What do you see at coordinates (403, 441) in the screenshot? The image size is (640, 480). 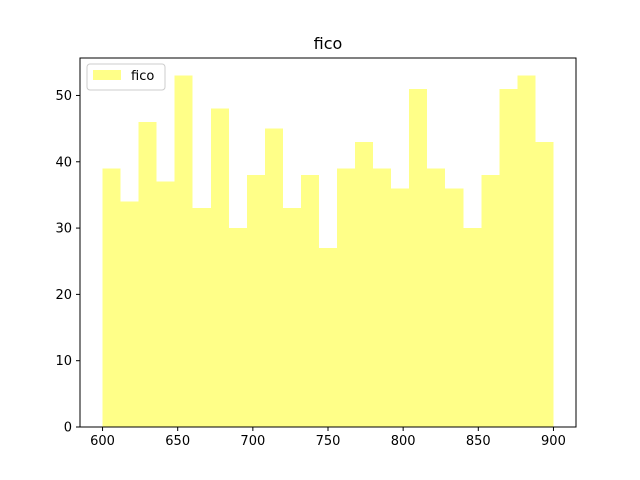 I see `x-tick-label: 800` at bounding box center [403, 441].